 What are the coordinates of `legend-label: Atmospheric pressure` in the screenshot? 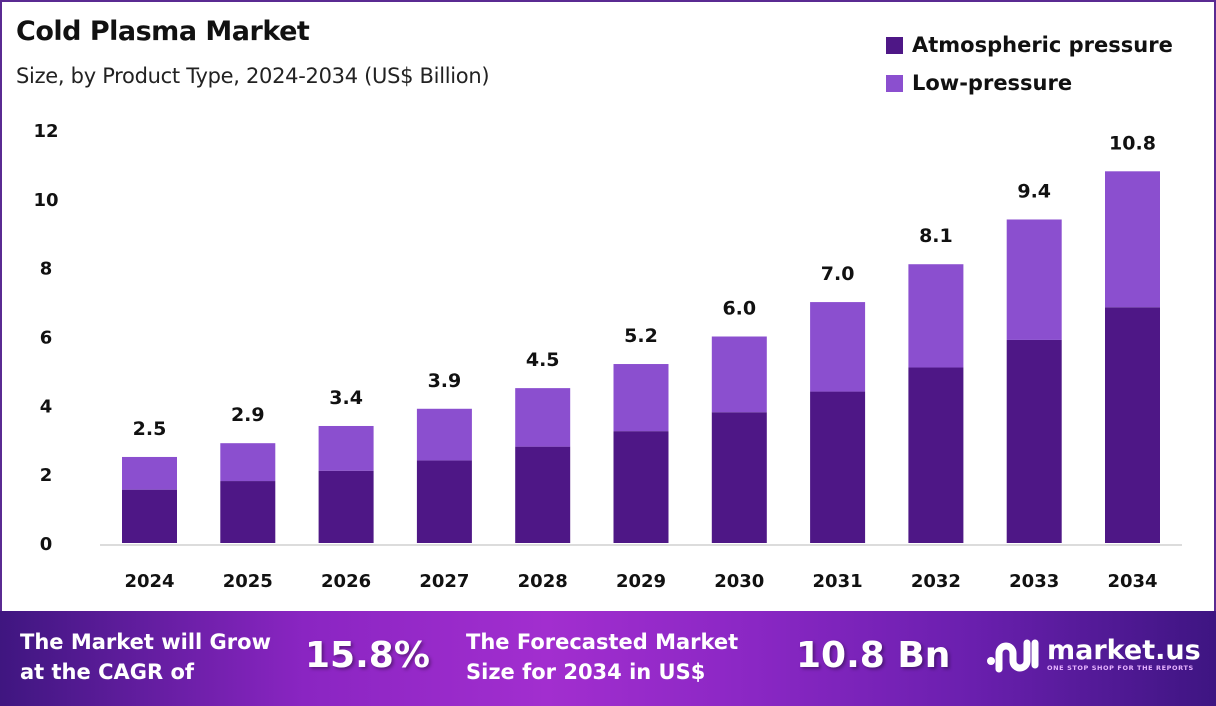 It's located at (1042, 45).